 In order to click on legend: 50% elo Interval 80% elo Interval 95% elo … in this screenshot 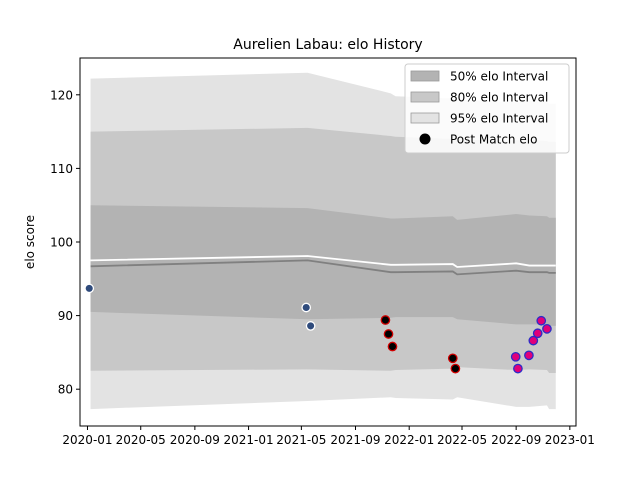, I will do `click(487, 108)`.